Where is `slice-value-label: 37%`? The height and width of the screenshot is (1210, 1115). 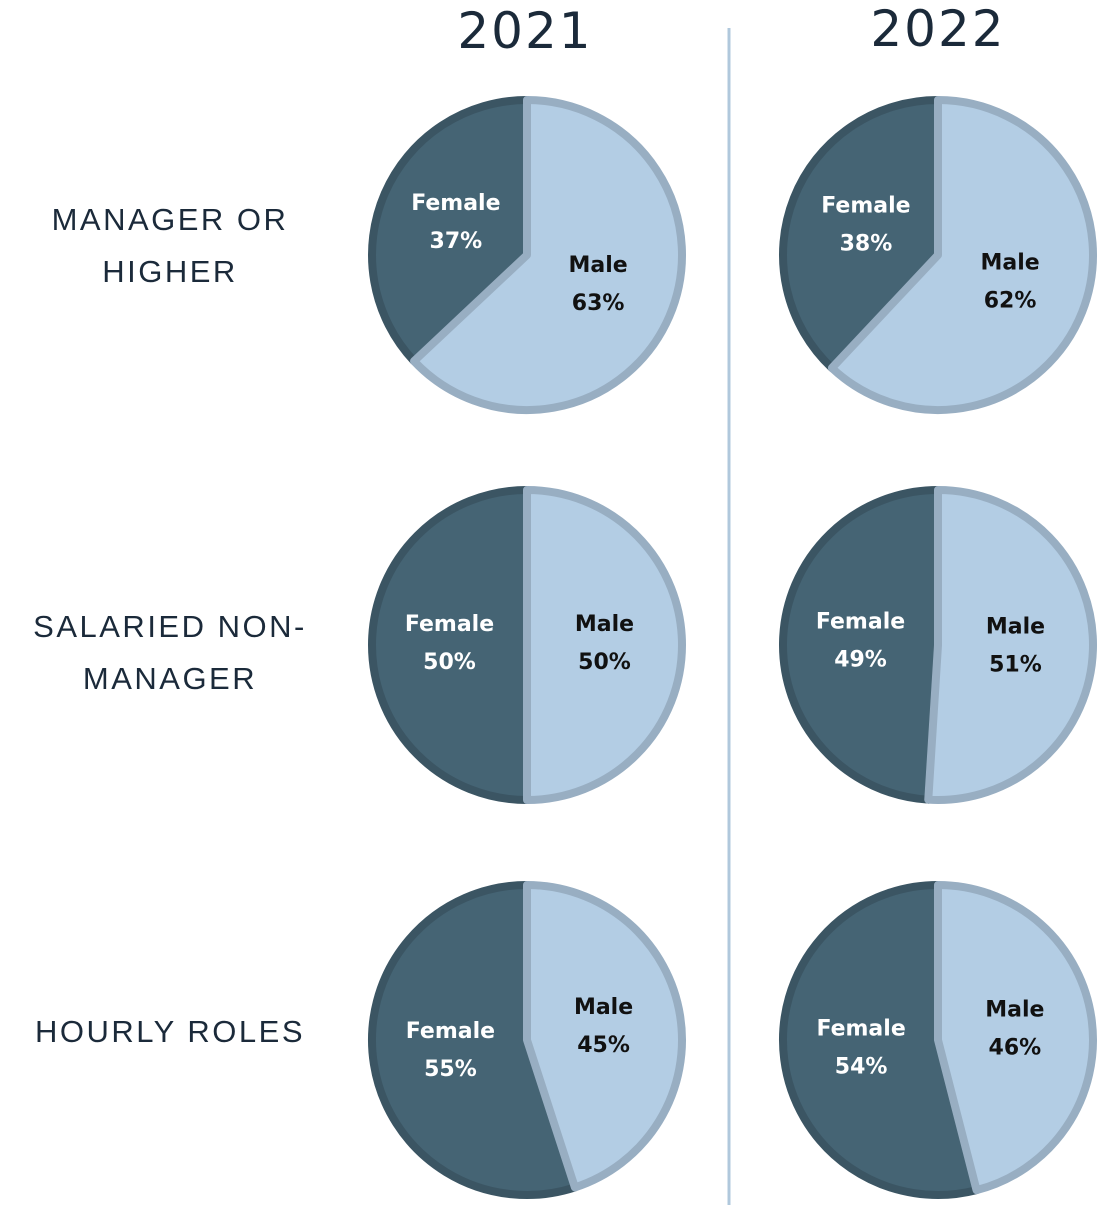
slice-value-label: 37% is located at coordinates (456, 241).